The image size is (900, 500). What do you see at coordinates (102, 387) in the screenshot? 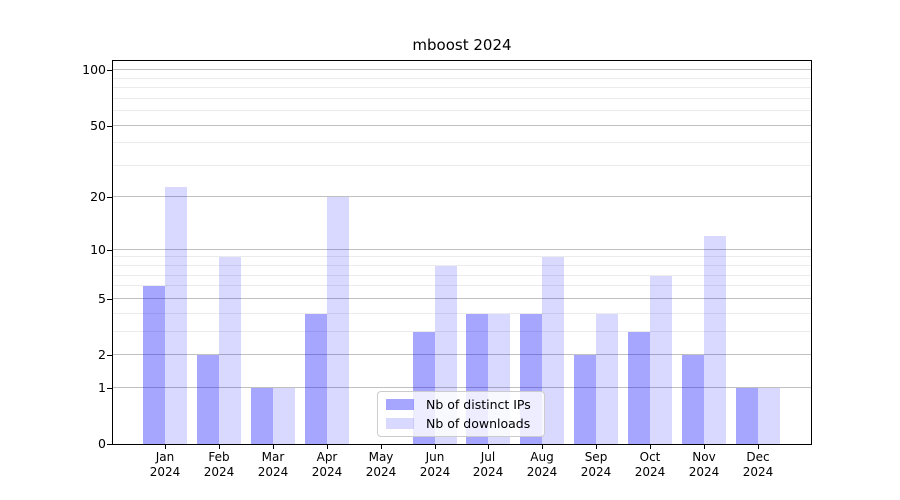
I see `y-tick-label: 1` at bounding box center [102, 387].